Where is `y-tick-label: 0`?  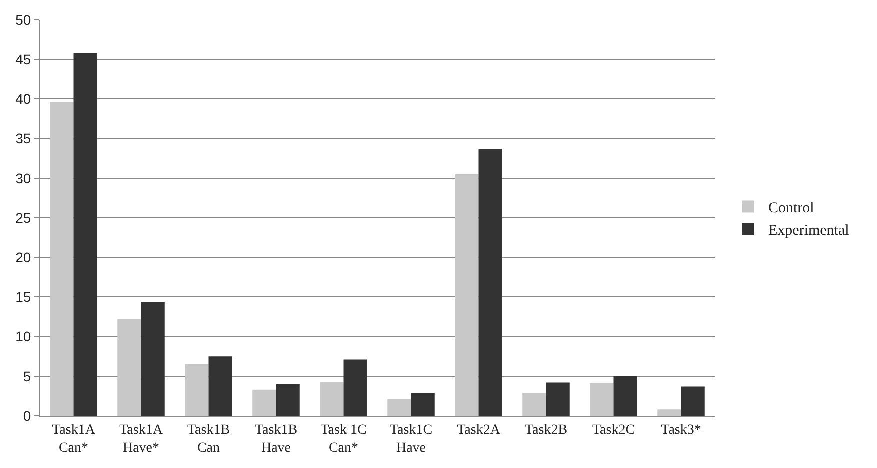 y-tick-label: 0 is located at coordinates (27, 416).